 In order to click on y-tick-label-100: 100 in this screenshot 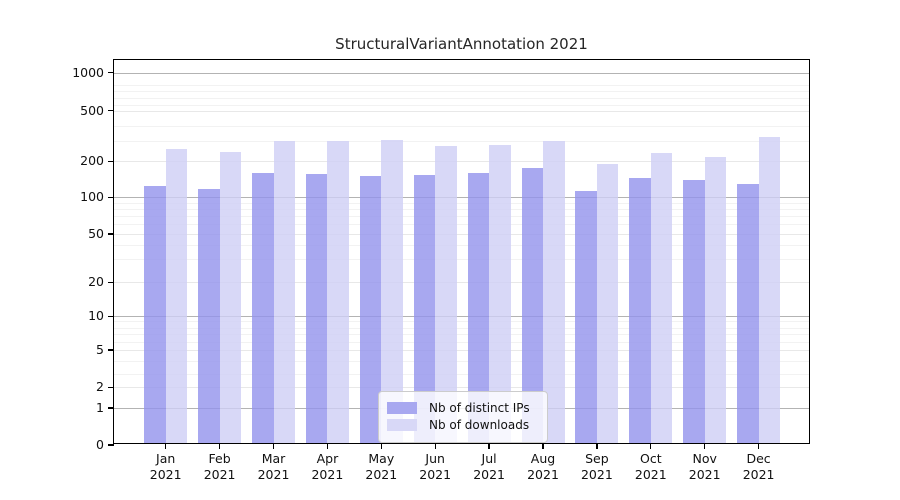, I will do `click(92, 197)`.